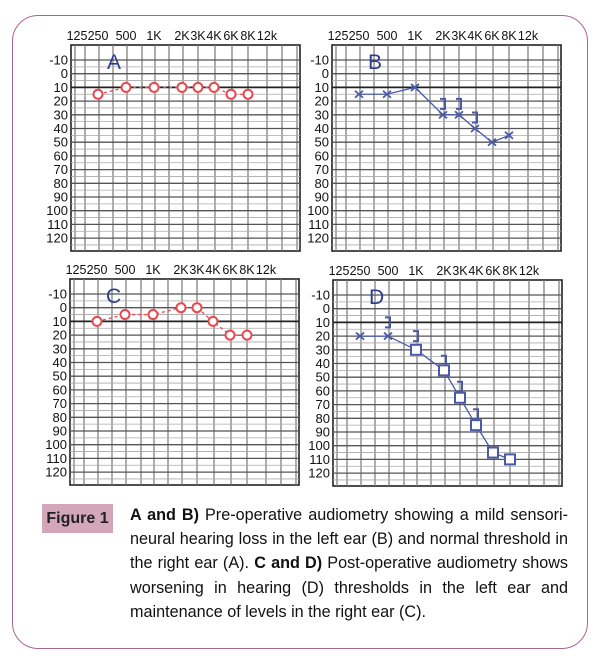  I want to click on y-tick-label: 40, so click(60, 362).